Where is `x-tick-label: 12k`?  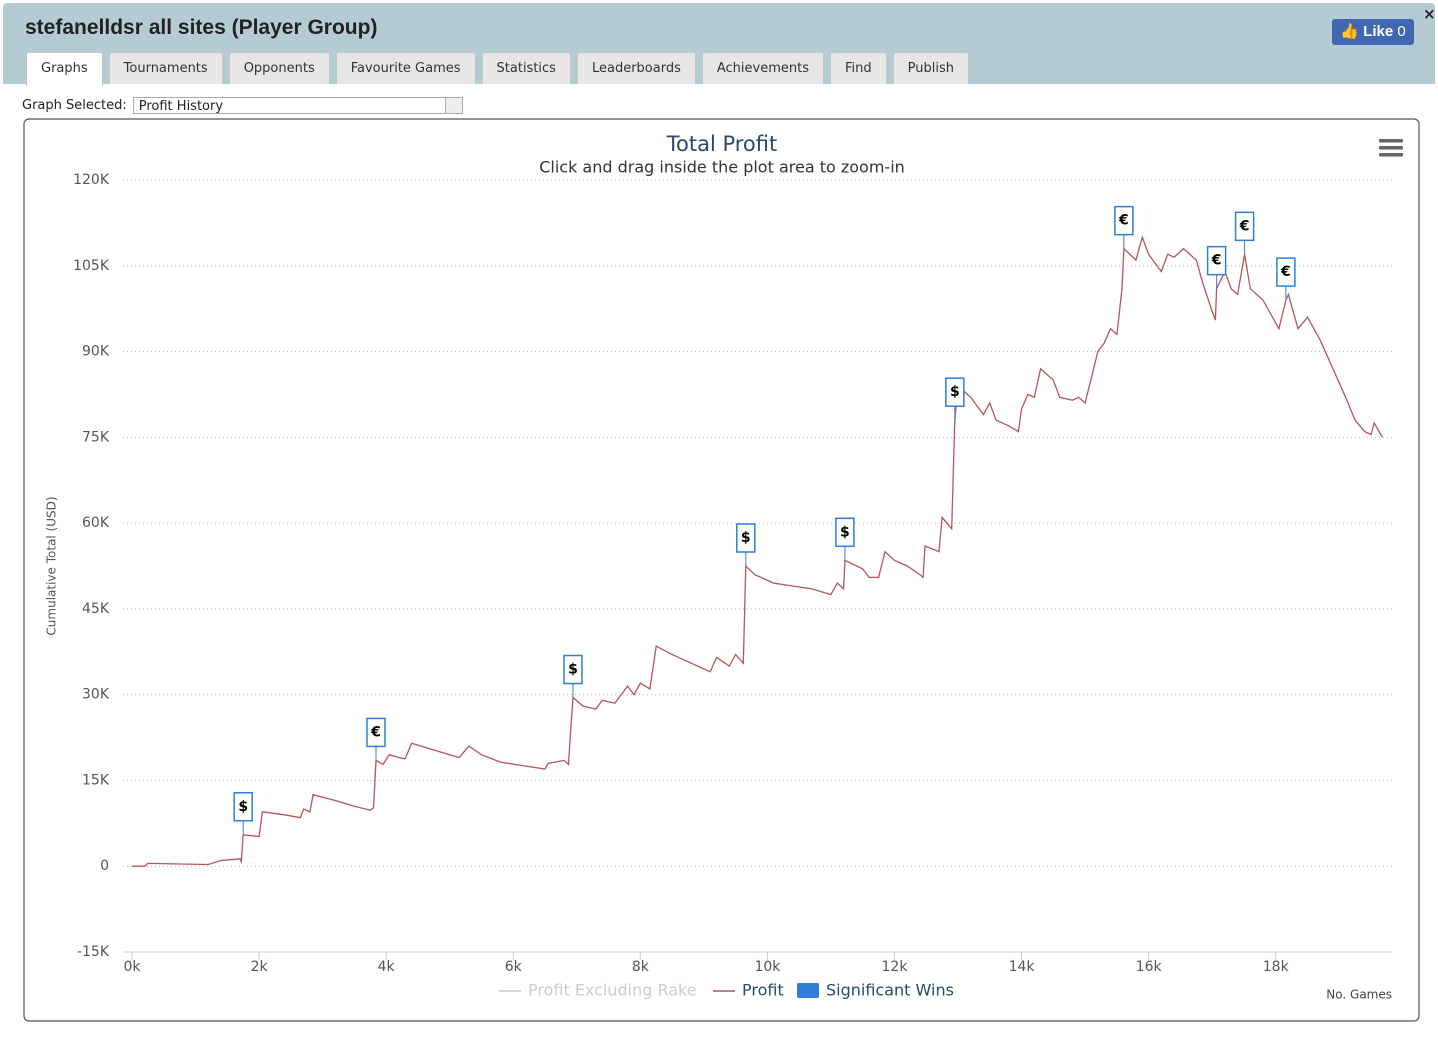
x-tick-label: 12k is located at coordinates (895, 967).